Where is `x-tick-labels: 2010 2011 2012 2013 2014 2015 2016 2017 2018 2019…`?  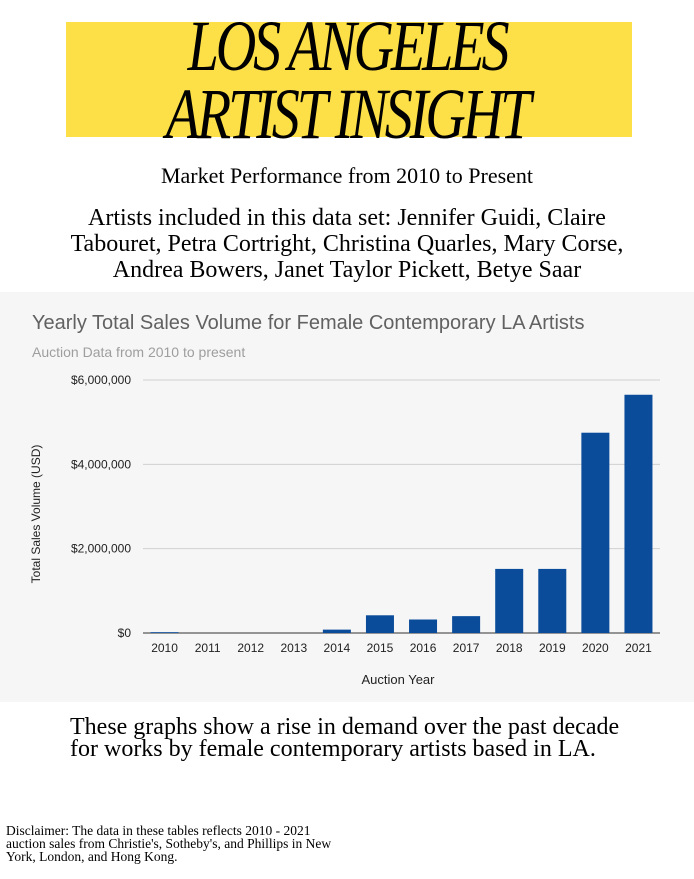 x-tick-labels: 2010 2011 2012 2013 2014 2015 2016 2017 2018 2019… is located at coordinates (401, 648).